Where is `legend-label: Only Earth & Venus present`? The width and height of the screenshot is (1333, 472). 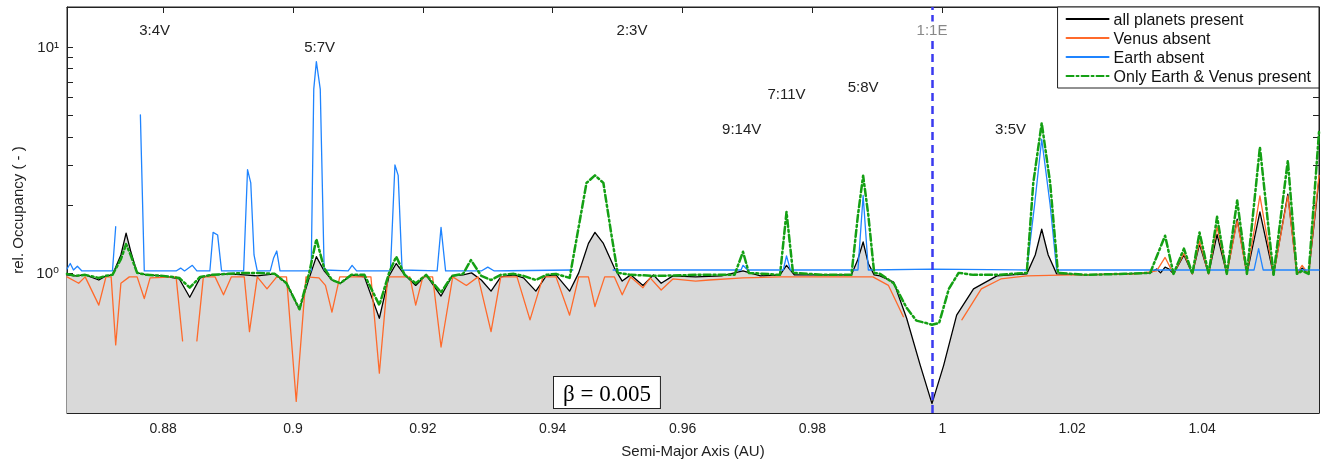 legend-label: Only Earth & Venus present is located at coordinates (1212, 76).